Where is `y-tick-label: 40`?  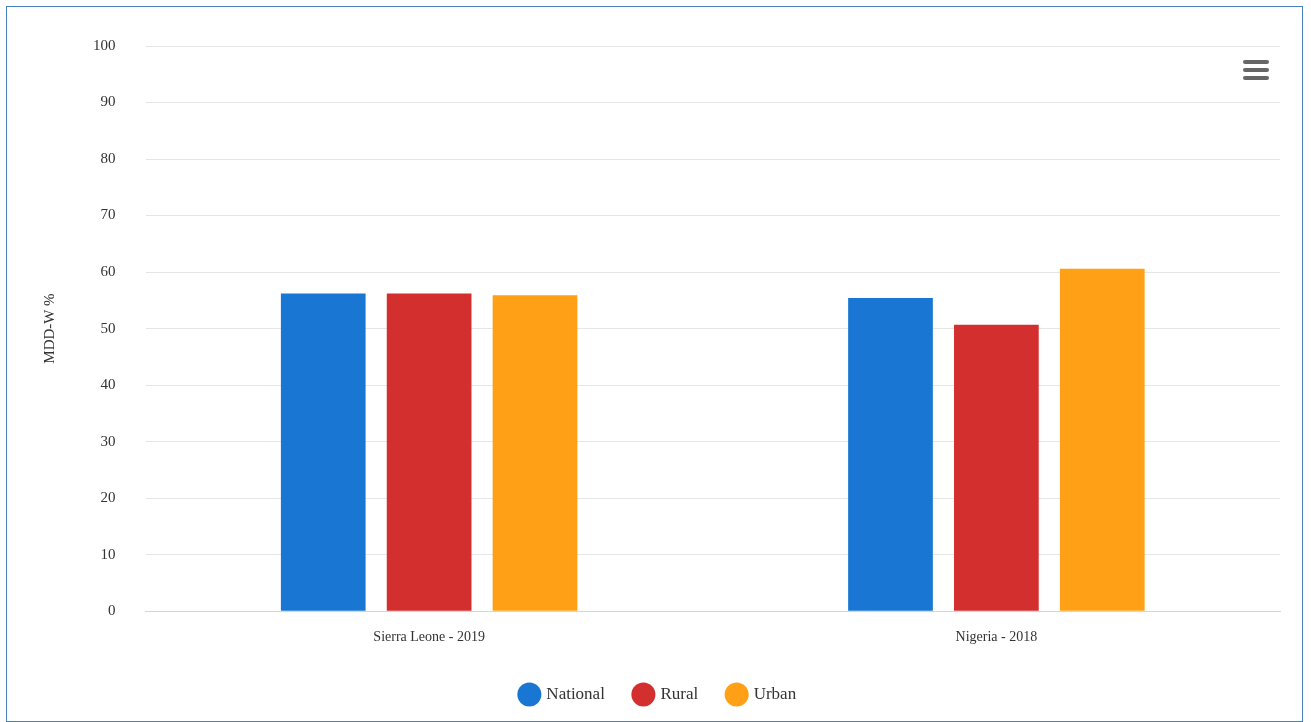 y-tick-label: 40 is located at coordinates (108, 384).